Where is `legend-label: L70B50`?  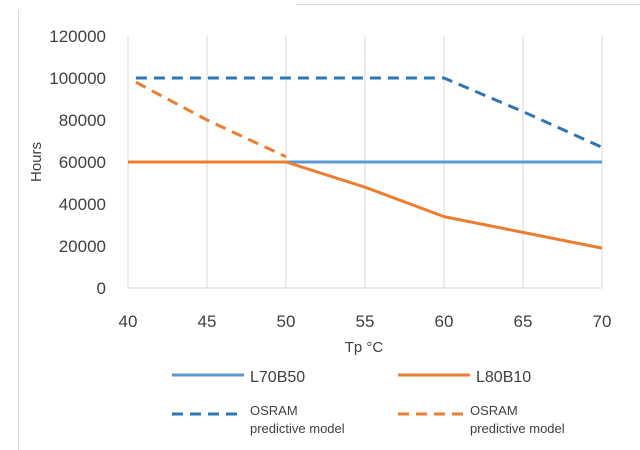 legend-label: L70B50 is located at coordinates (277, 377).